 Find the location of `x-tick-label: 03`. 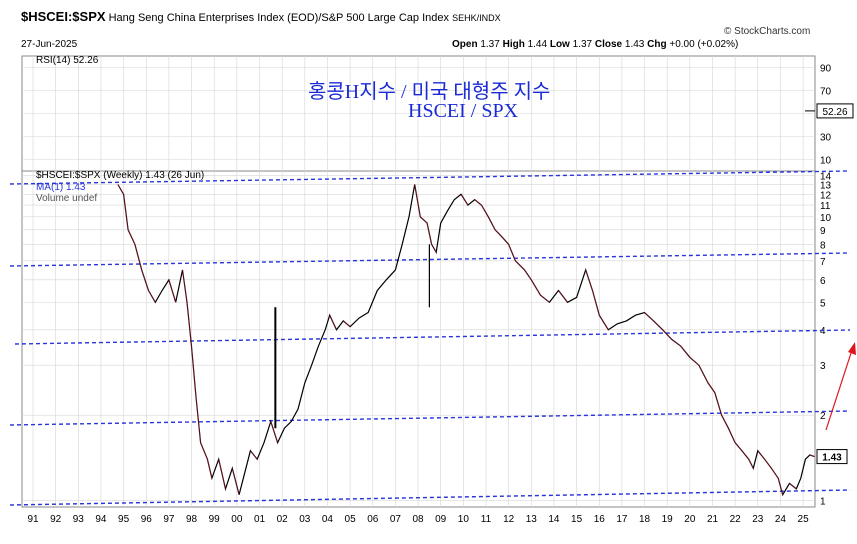

x-tick-label: 03 is located at coordinates (305, 519).